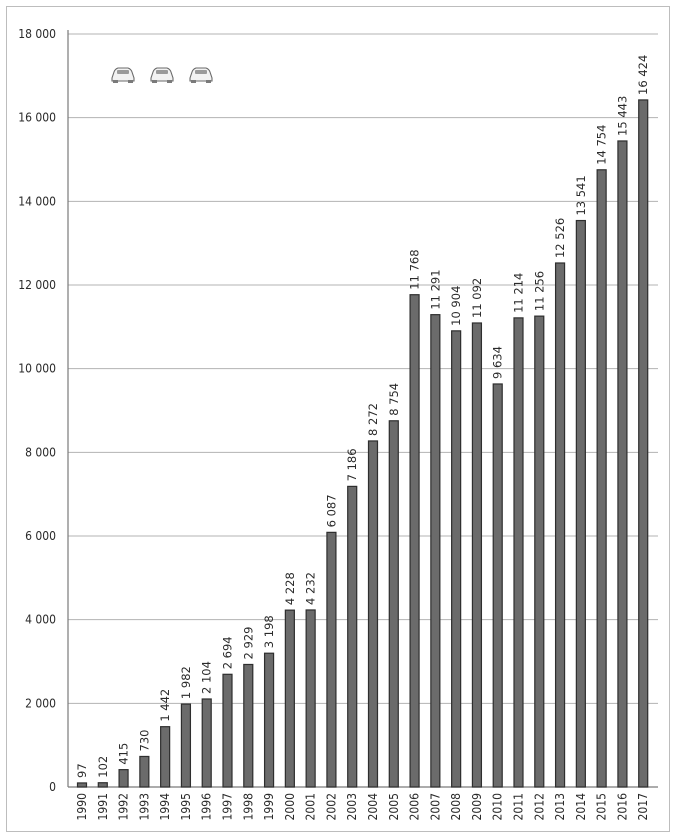  What do you see at coordinates (394, 399) in the screenshot?
I see `data-label: 8 754` at bounding box center [394, 399].